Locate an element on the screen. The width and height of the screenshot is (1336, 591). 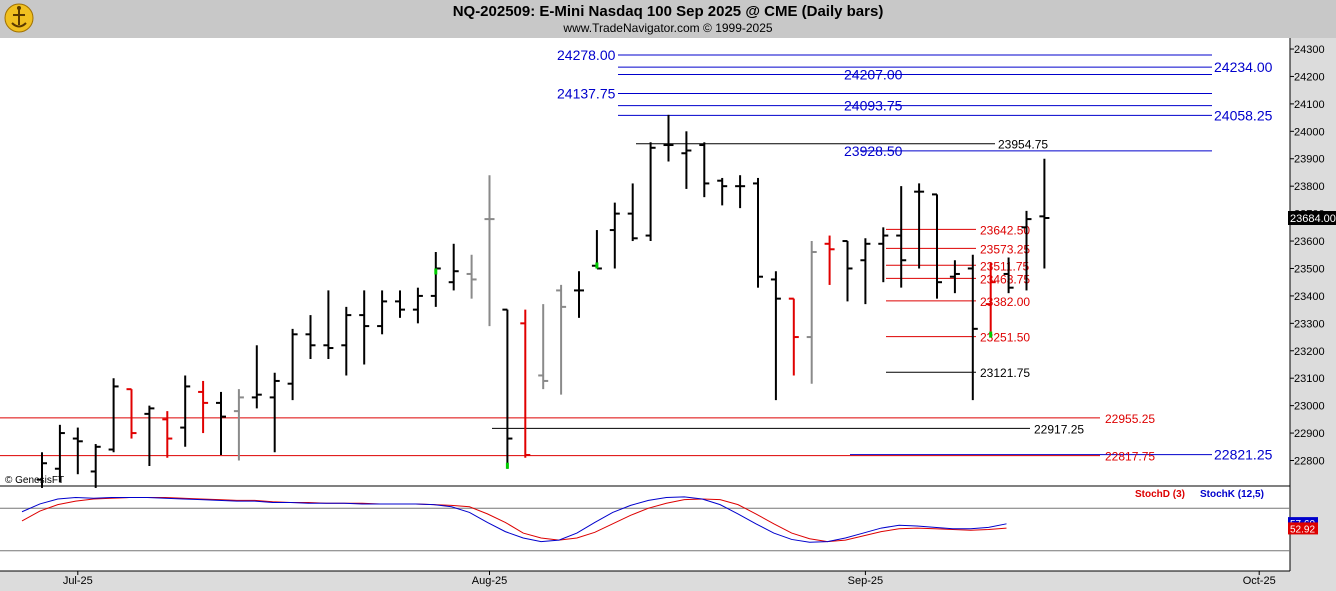
date-axis-label: Oct-25 is located at coordinates (1259, 581).